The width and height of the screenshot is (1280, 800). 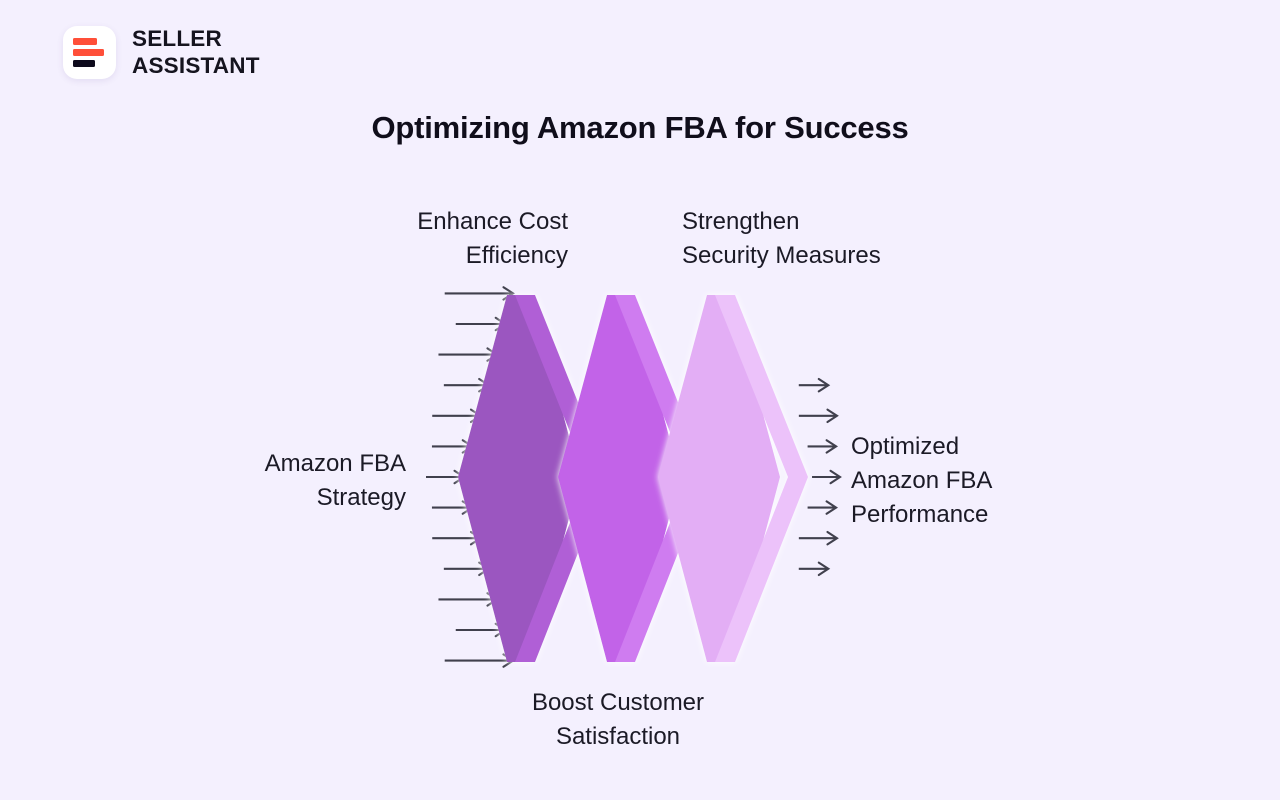 I want to click on seller-assistant-bars-logo-icon, so click(x=89, y=52).